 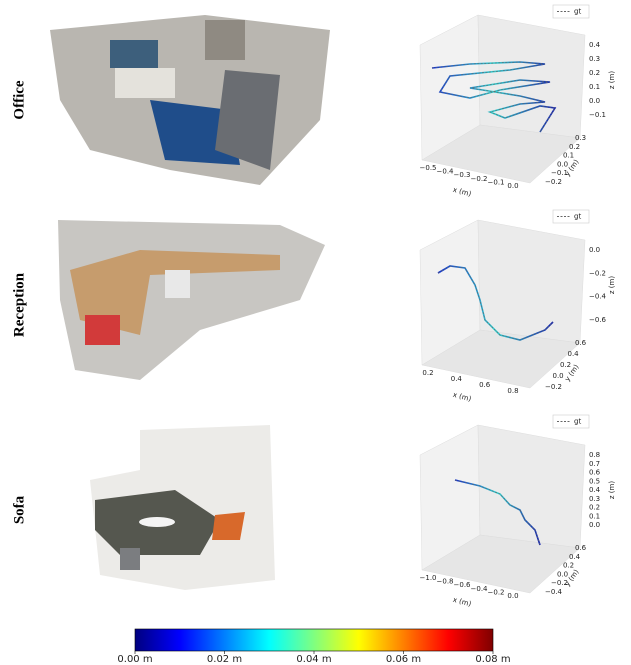 I want to click on x-tick-label: −0.5, so click(x=428, y=168).